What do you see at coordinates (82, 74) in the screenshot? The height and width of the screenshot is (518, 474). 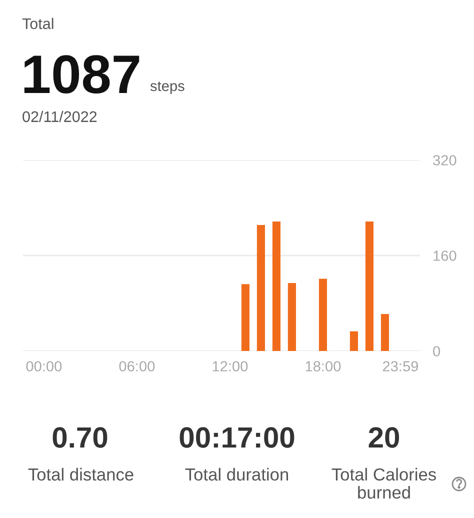 I see `text: 1087` at bounding box center [82, 74].